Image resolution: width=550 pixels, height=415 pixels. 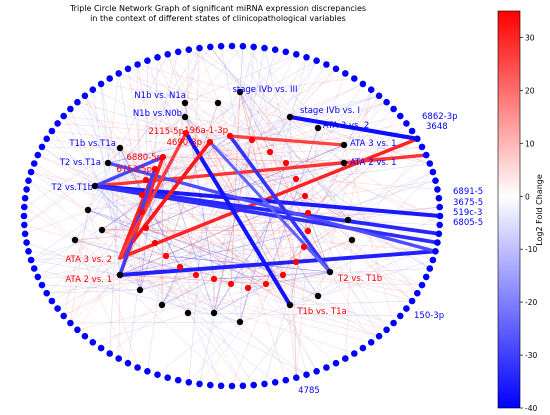 I want to click on colorbar: 30 20 10 0 -10 -20 -30 -40 Log2 Fold Change, so click(x=520, y=211).